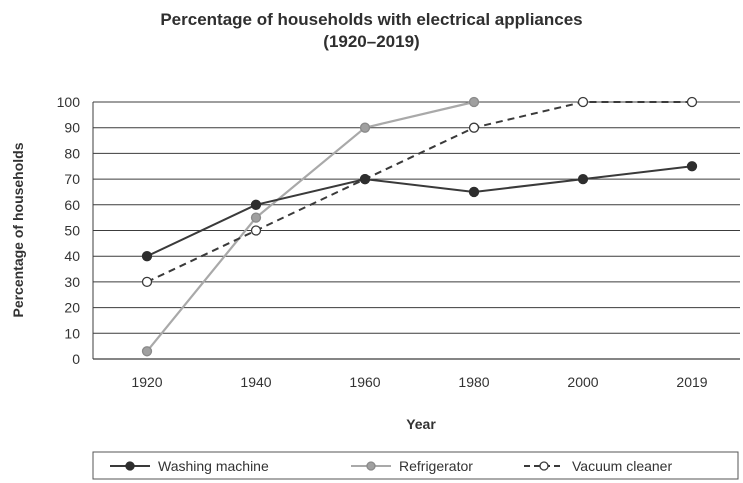 Image resolution: width=743 pixels, height=483 pixels. I want to click on point-vacuum-cleaner-1940, so click(256, 230).